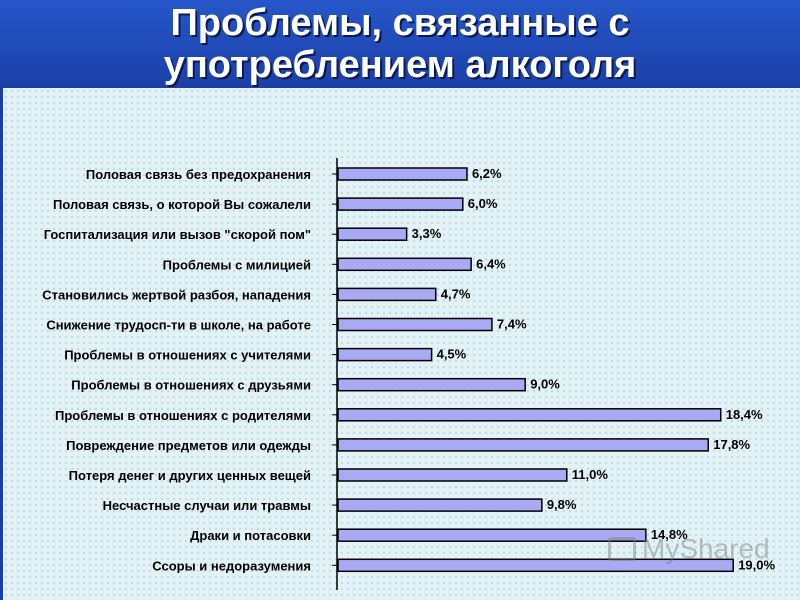 This screenshot has width=800, height=600. Describe the element at coordinates (182, 204) in the screenshot. I see `category-label: Половая связь, о которой Вы сожалели` at that location.